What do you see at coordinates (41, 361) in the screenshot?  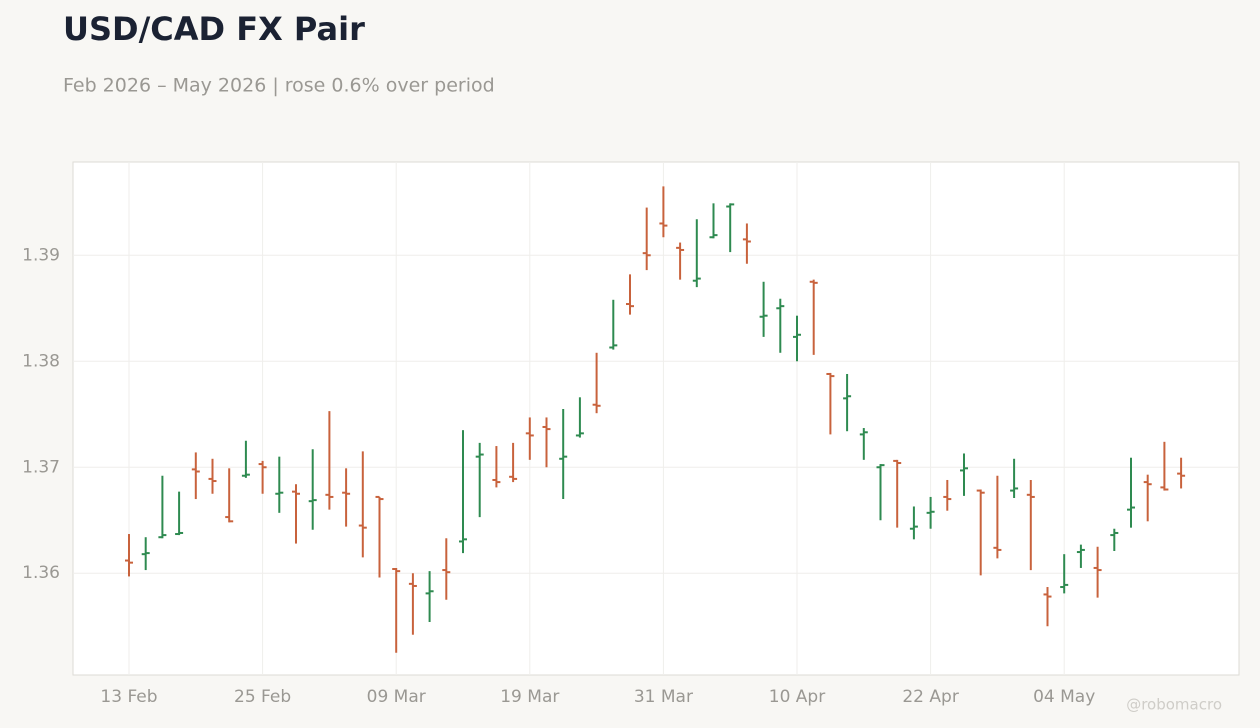 I see `y-tick-label: 1.38` at bounding box center [41, 361].